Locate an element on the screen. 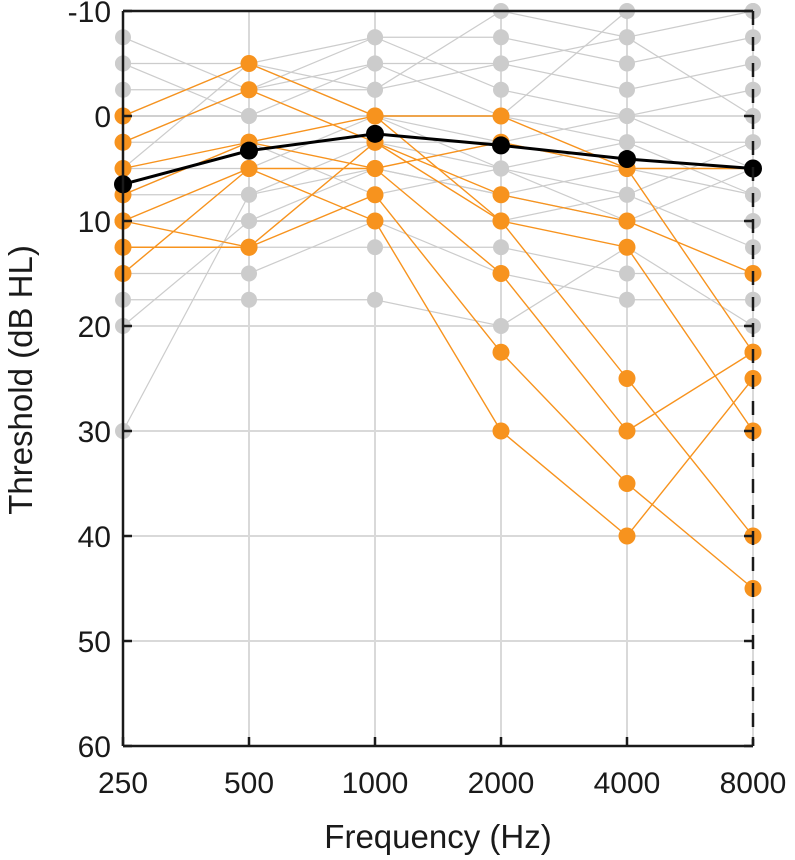  y-axis-title: Threshold (dB HL) is located at coordinates (20, 380).